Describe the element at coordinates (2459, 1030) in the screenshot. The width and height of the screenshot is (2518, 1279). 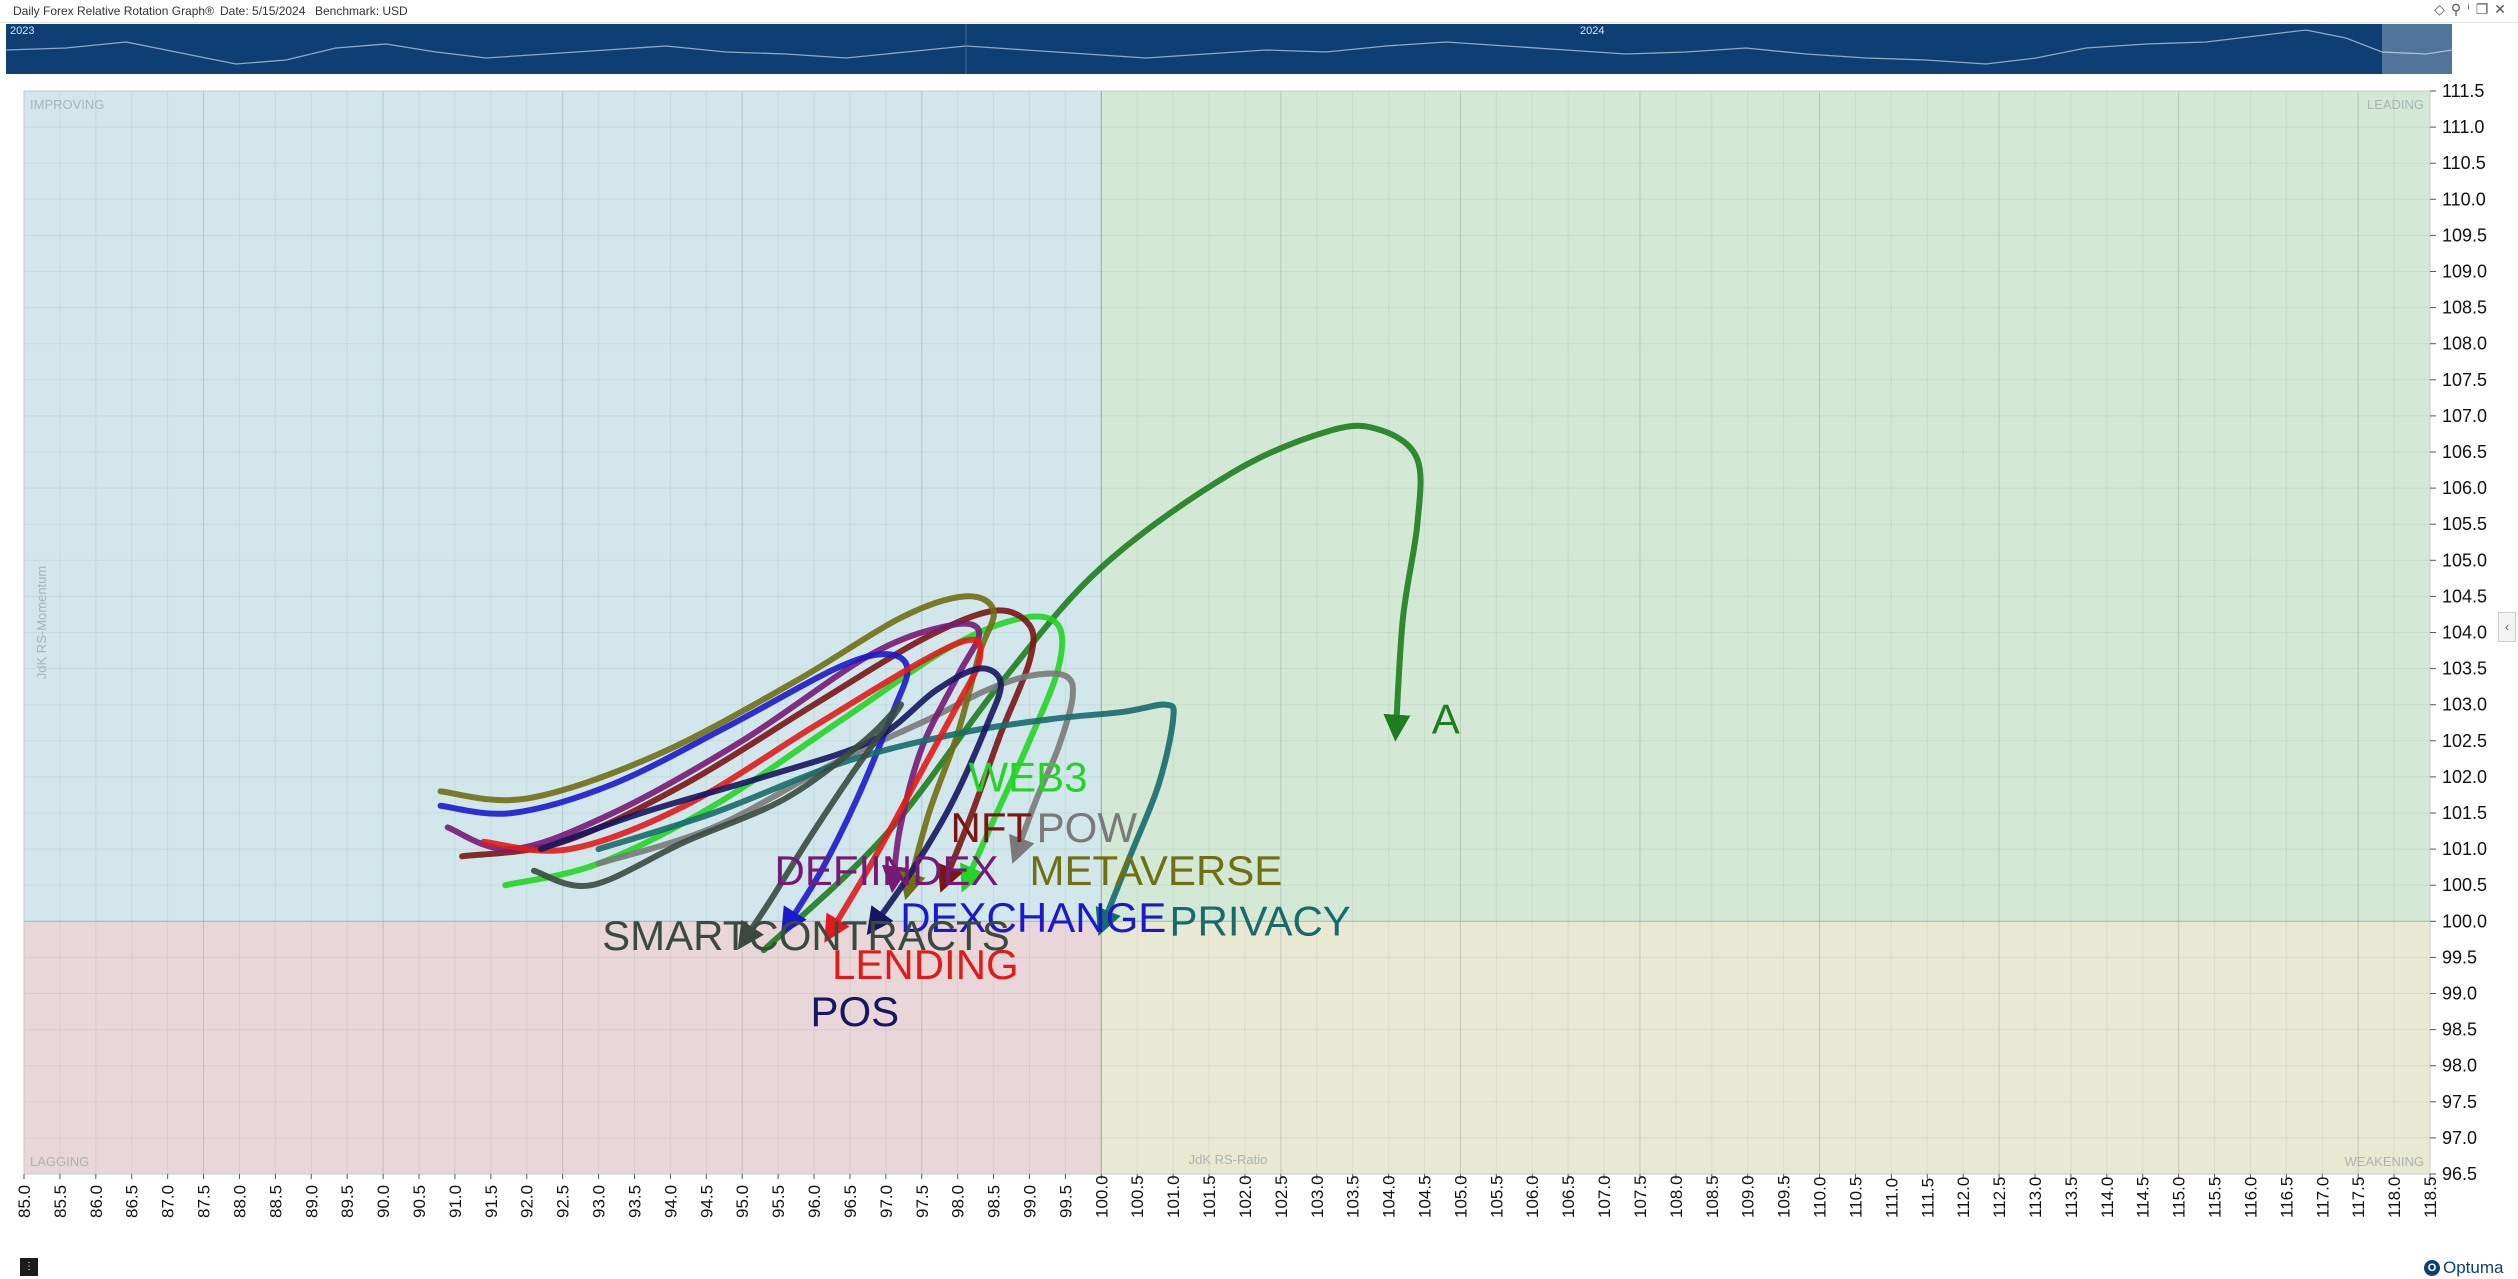
I see `y-tick-label: 98.5` at that location.